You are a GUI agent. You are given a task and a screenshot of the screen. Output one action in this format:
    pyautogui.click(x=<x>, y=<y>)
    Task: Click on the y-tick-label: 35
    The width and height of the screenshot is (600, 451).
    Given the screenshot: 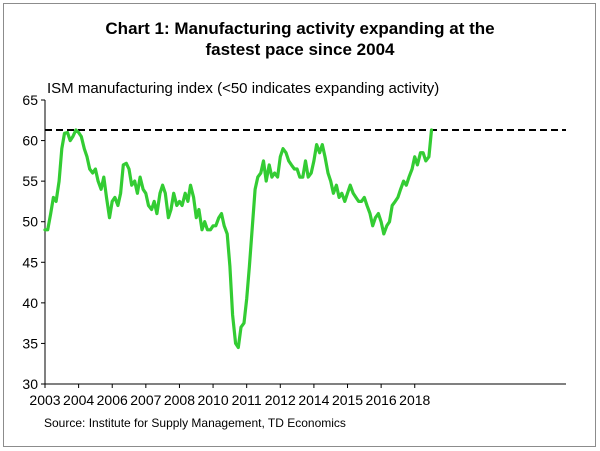 What is the action you would take?
    pyautogui.click(x=30, y=343)
    